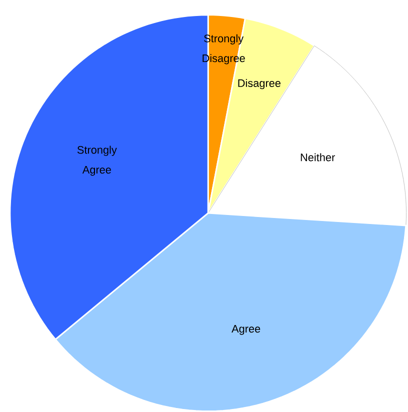 This screenshot has height=412, width=408. I want to click on slice-label: Disagree, so click(259, 84).